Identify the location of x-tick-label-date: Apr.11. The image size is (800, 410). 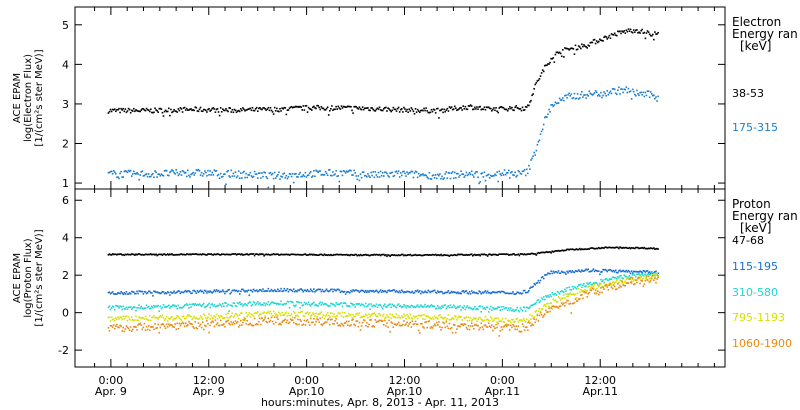
(503, 391).